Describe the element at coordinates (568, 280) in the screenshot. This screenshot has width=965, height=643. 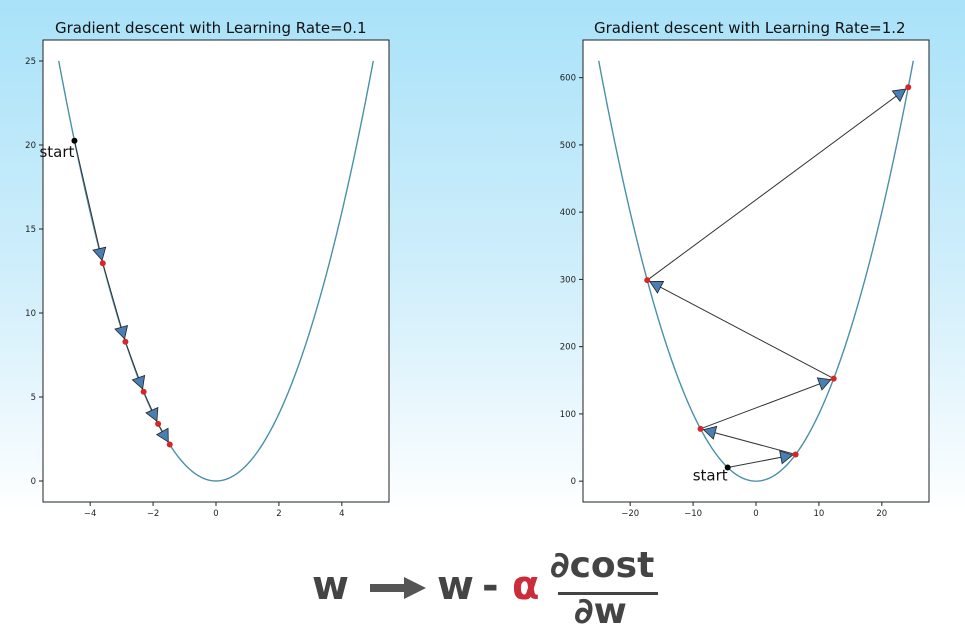
I see `right-y-tick-label: 300` at that location.